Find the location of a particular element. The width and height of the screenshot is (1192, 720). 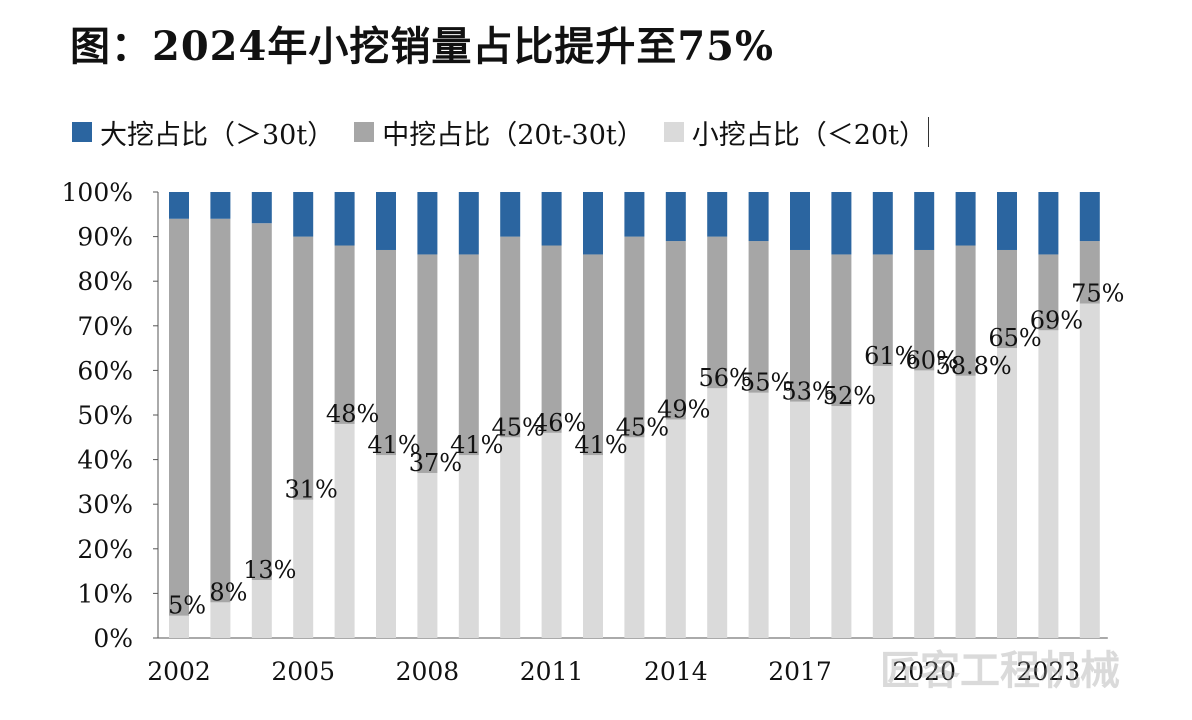

chart-legend: 大挖占比（＞30t） 中挖占比（20t-30t） 小挖占比（＜20t） is located at coordinates (510, 132).